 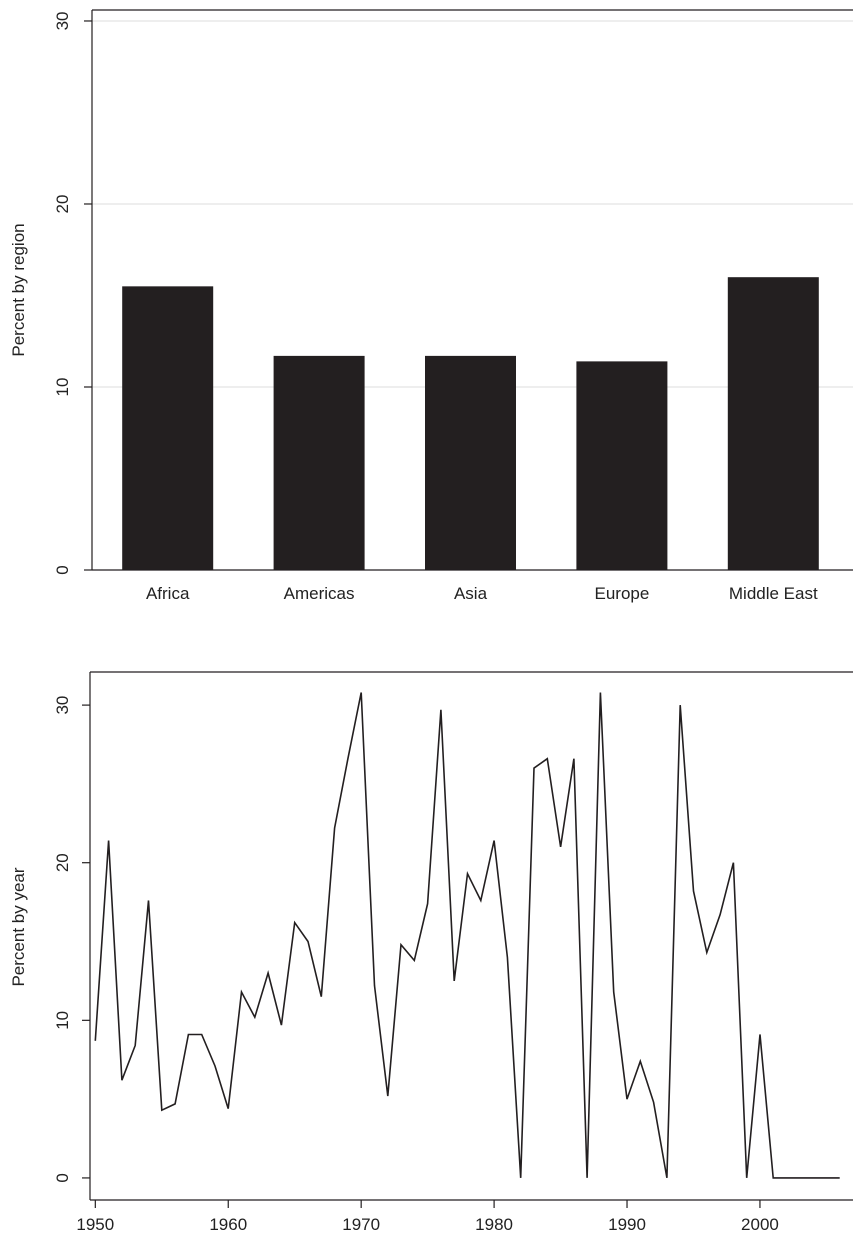 What do you see at coordinates (168, 593) in the screenshot?
I see `x-tick-label: Africa` at bounding box center [168, 593].